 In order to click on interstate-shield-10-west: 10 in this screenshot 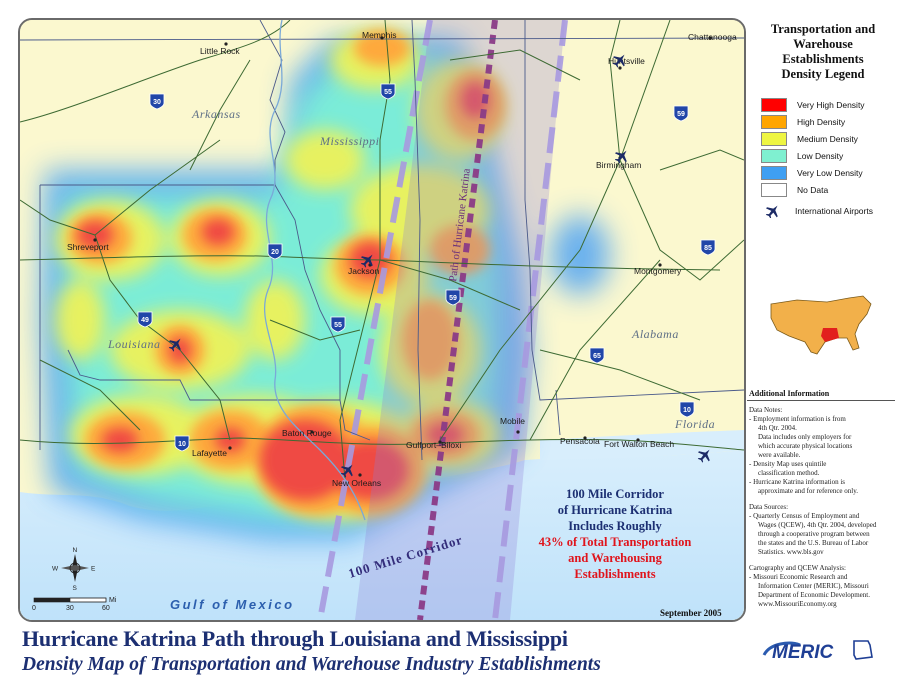, I will do `click(182, 443)`.